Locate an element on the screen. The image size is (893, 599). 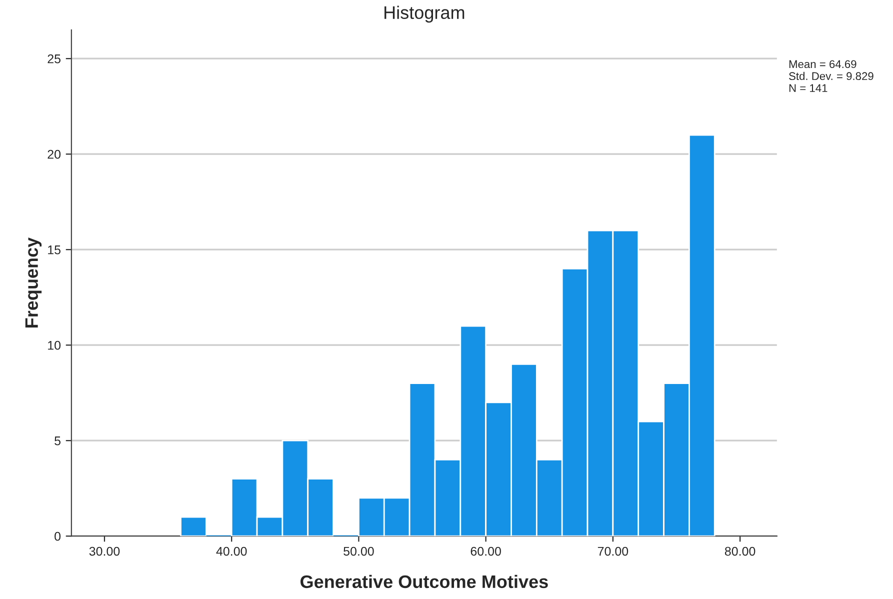
y-tick-label: 15 is located at coordinates (54, 250).